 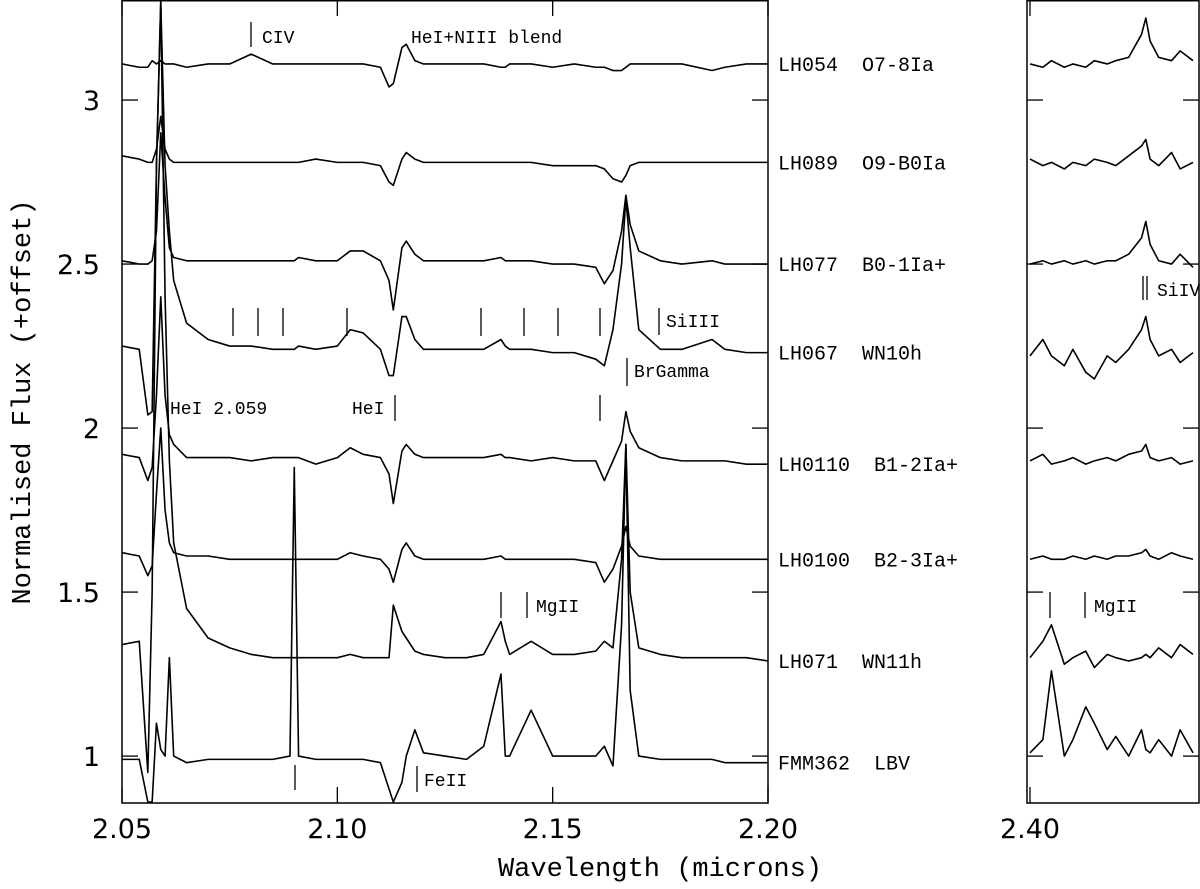 I want to click on y-tick-label: 1.5, so click(x=78, y=593).